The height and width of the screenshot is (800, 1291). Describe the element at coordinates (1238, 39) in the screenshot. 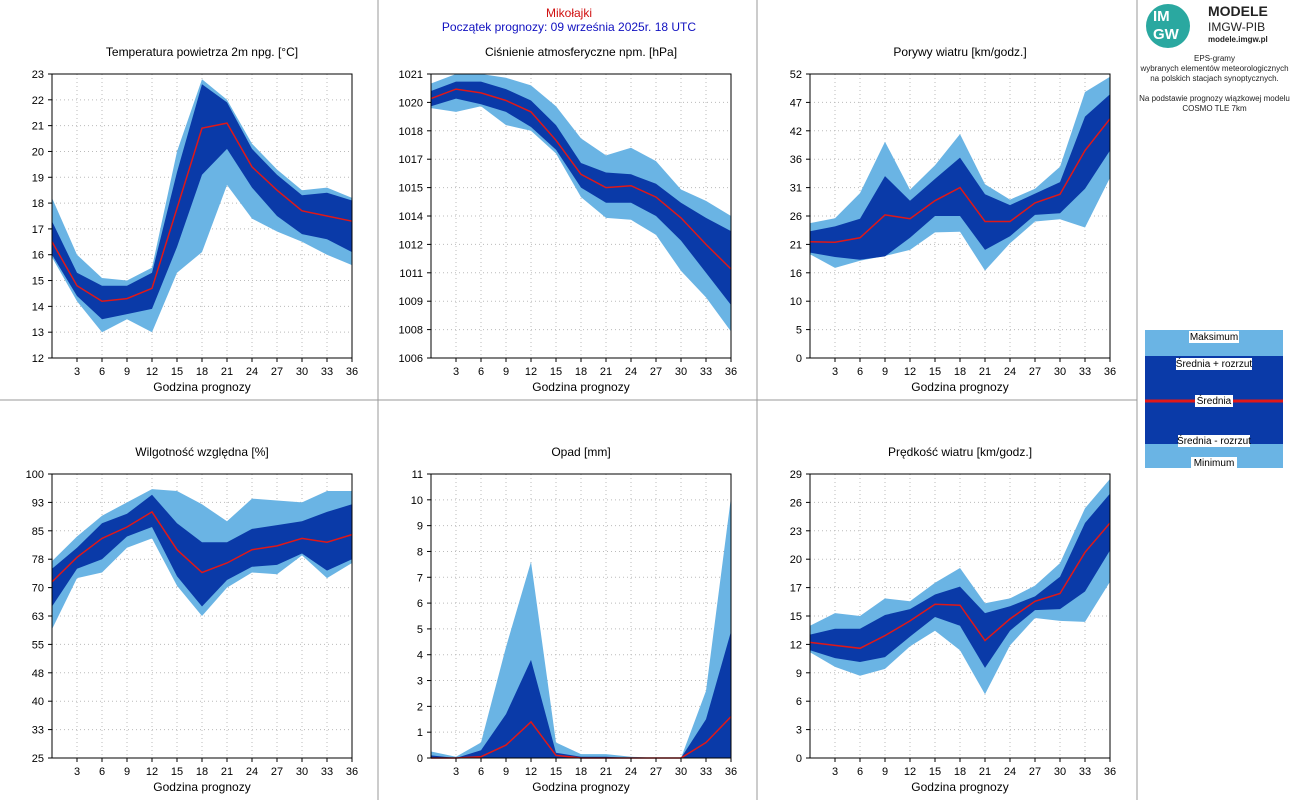

I see `logo-url: modele.imgw.pl` at that location.